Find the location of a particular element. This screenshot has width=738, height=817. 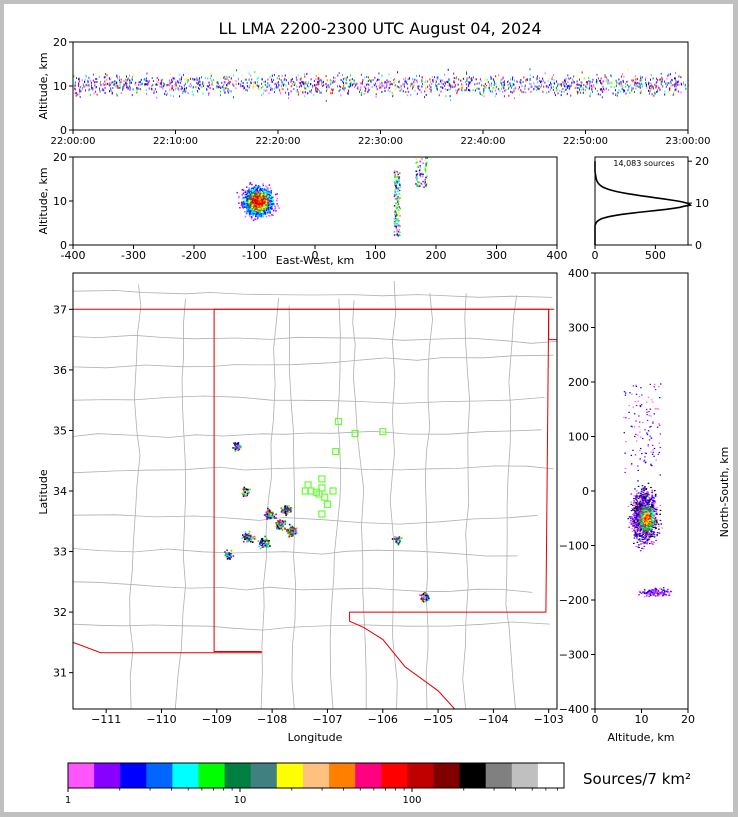

map-x-tick-label: −108 is located at coordinates (272, 719).